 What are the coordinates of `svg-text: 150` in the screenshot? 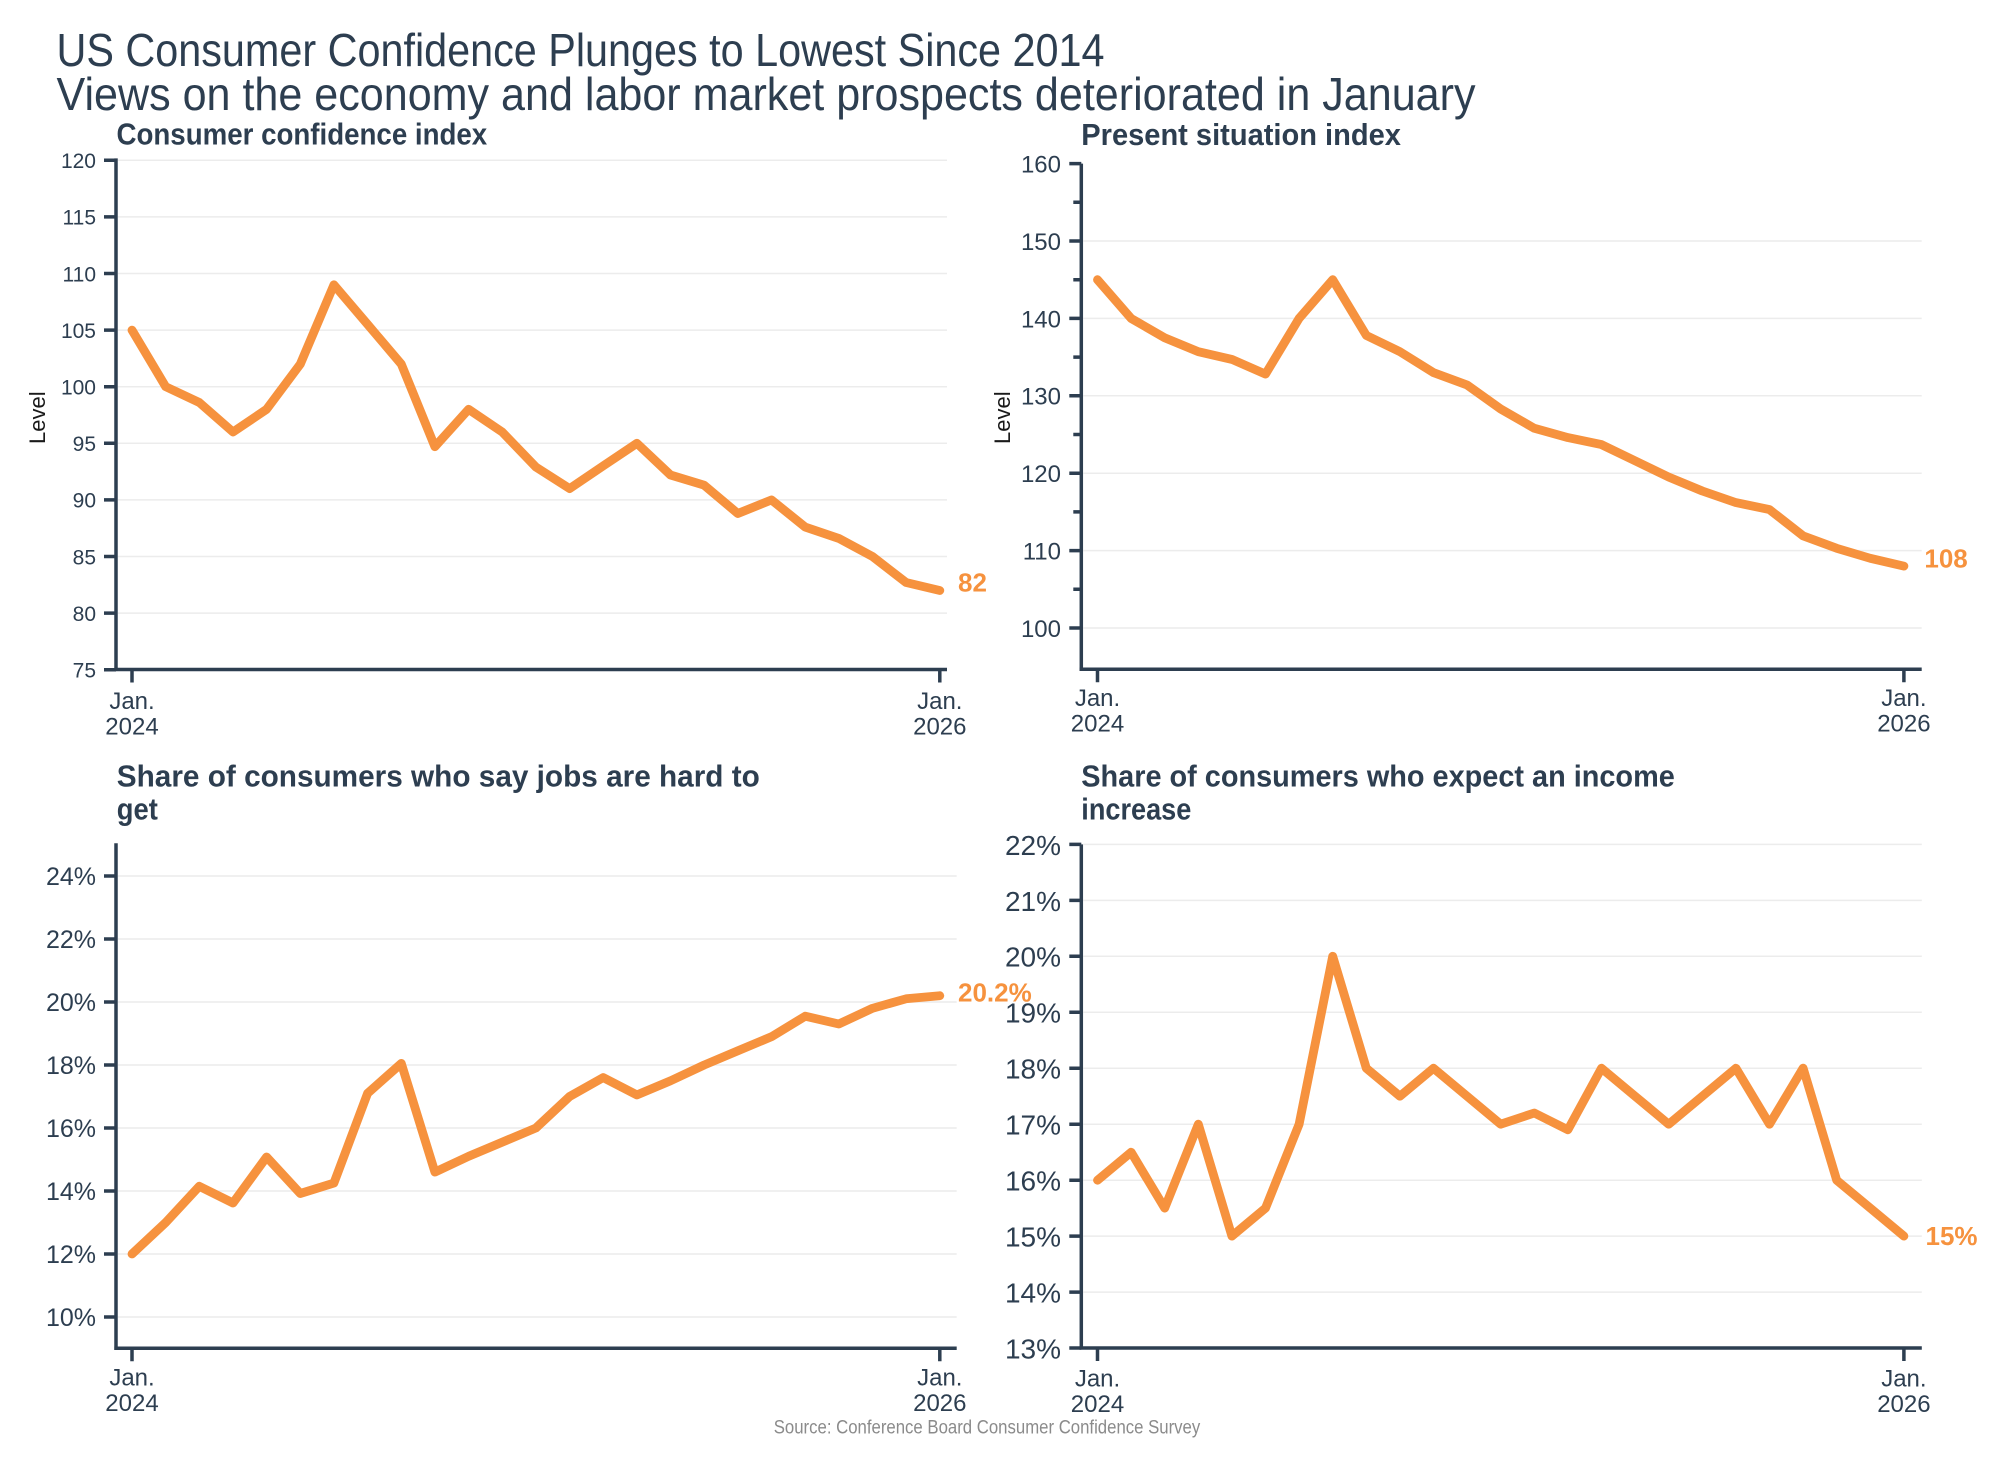 It's located at (1041, 242).